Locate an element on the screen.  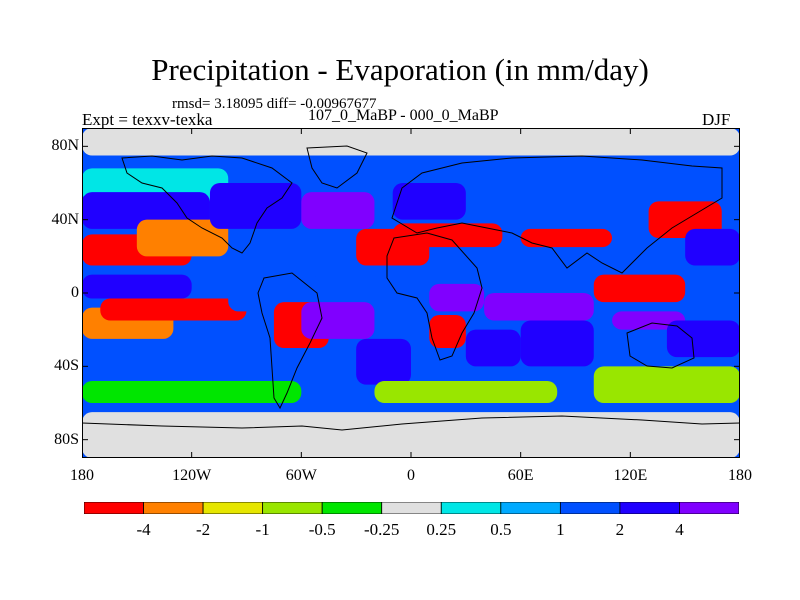
colorbar is located at coordinates (411, 508).